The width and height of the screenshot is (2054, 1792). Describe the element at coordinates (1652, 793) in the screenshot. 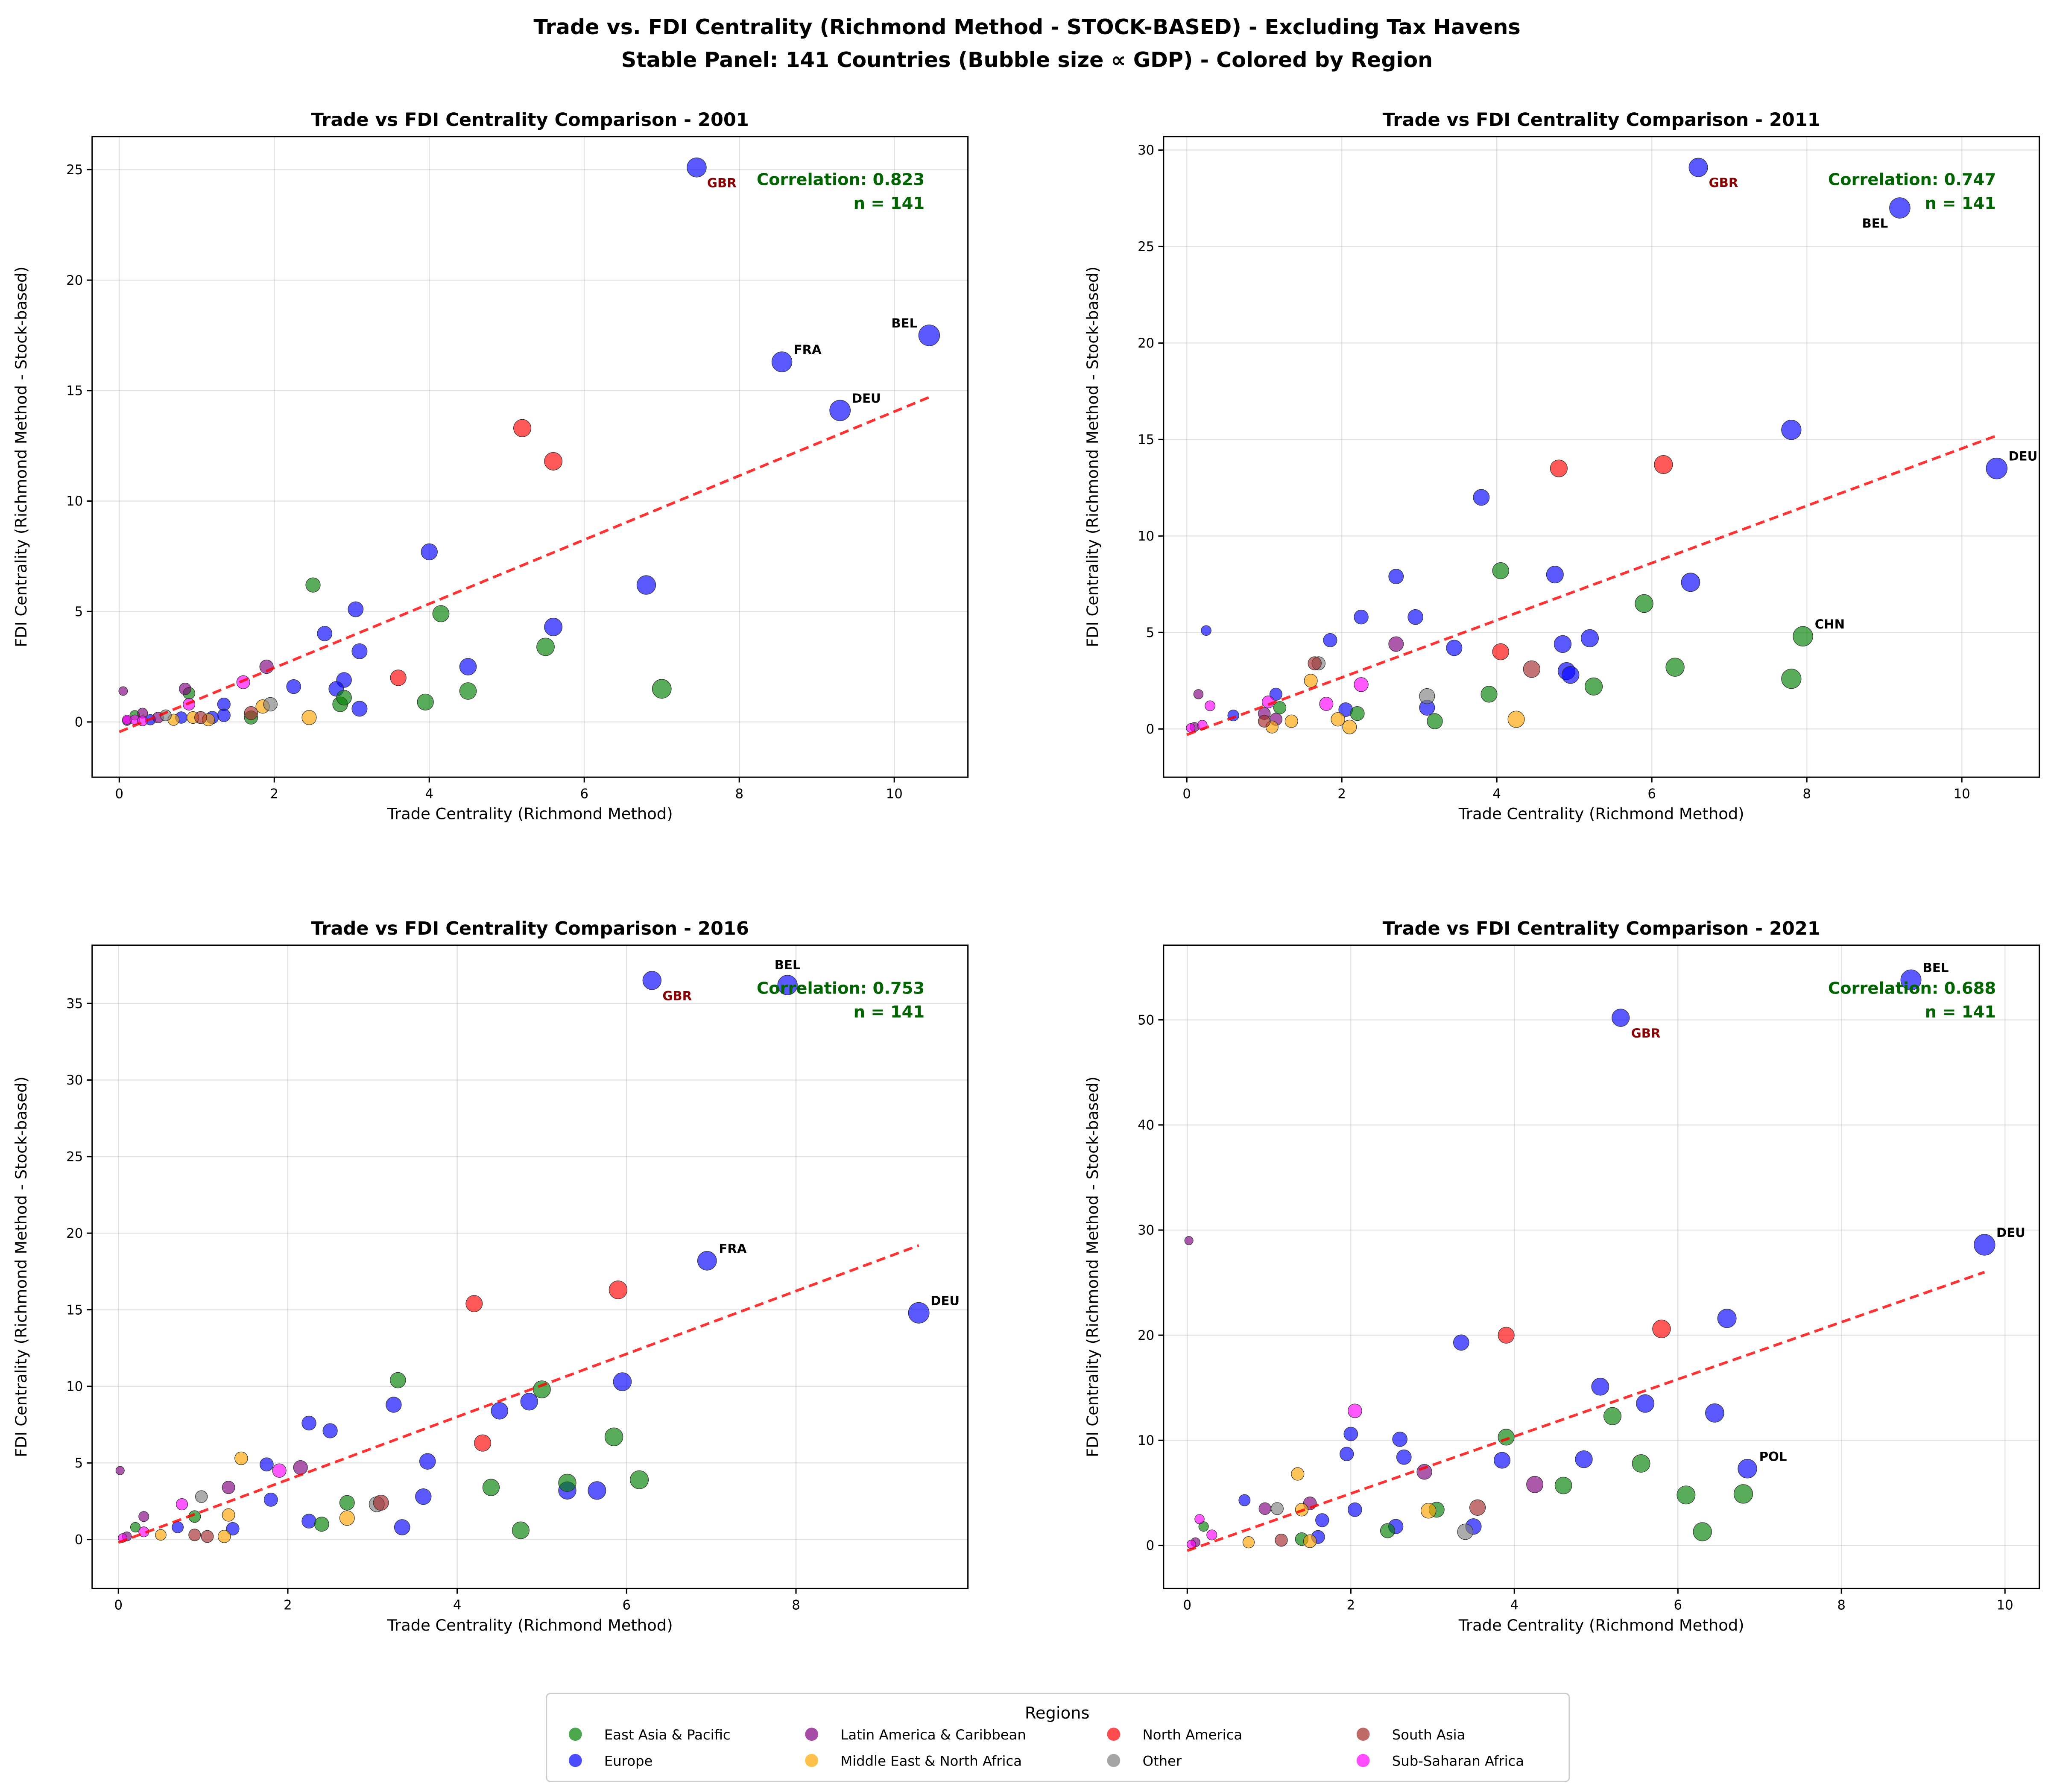

I see `x-tick-label: 6` at that location.